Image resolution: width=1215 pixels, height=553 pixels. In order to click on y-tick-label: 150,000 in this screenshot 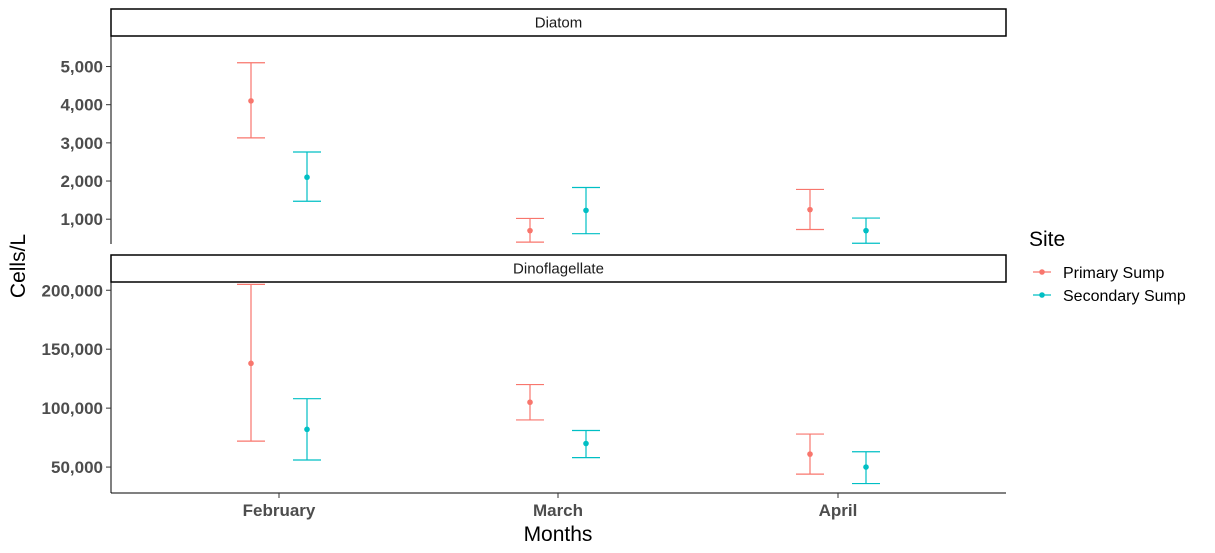, I will do `click(72, 349)`.